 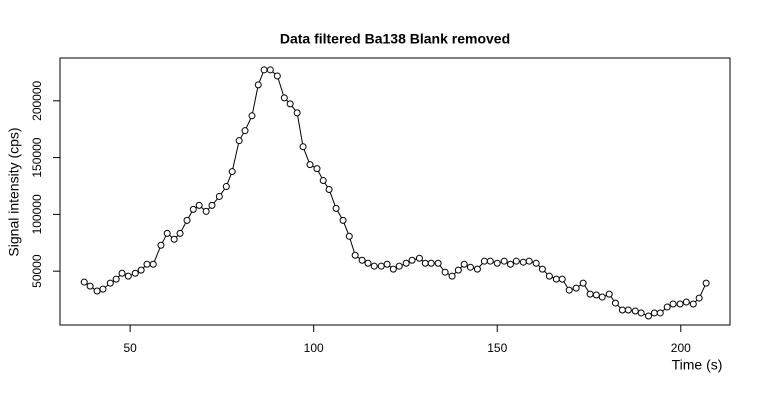 I want to click on x-tick-label: 50, so click(x=130, y=348).